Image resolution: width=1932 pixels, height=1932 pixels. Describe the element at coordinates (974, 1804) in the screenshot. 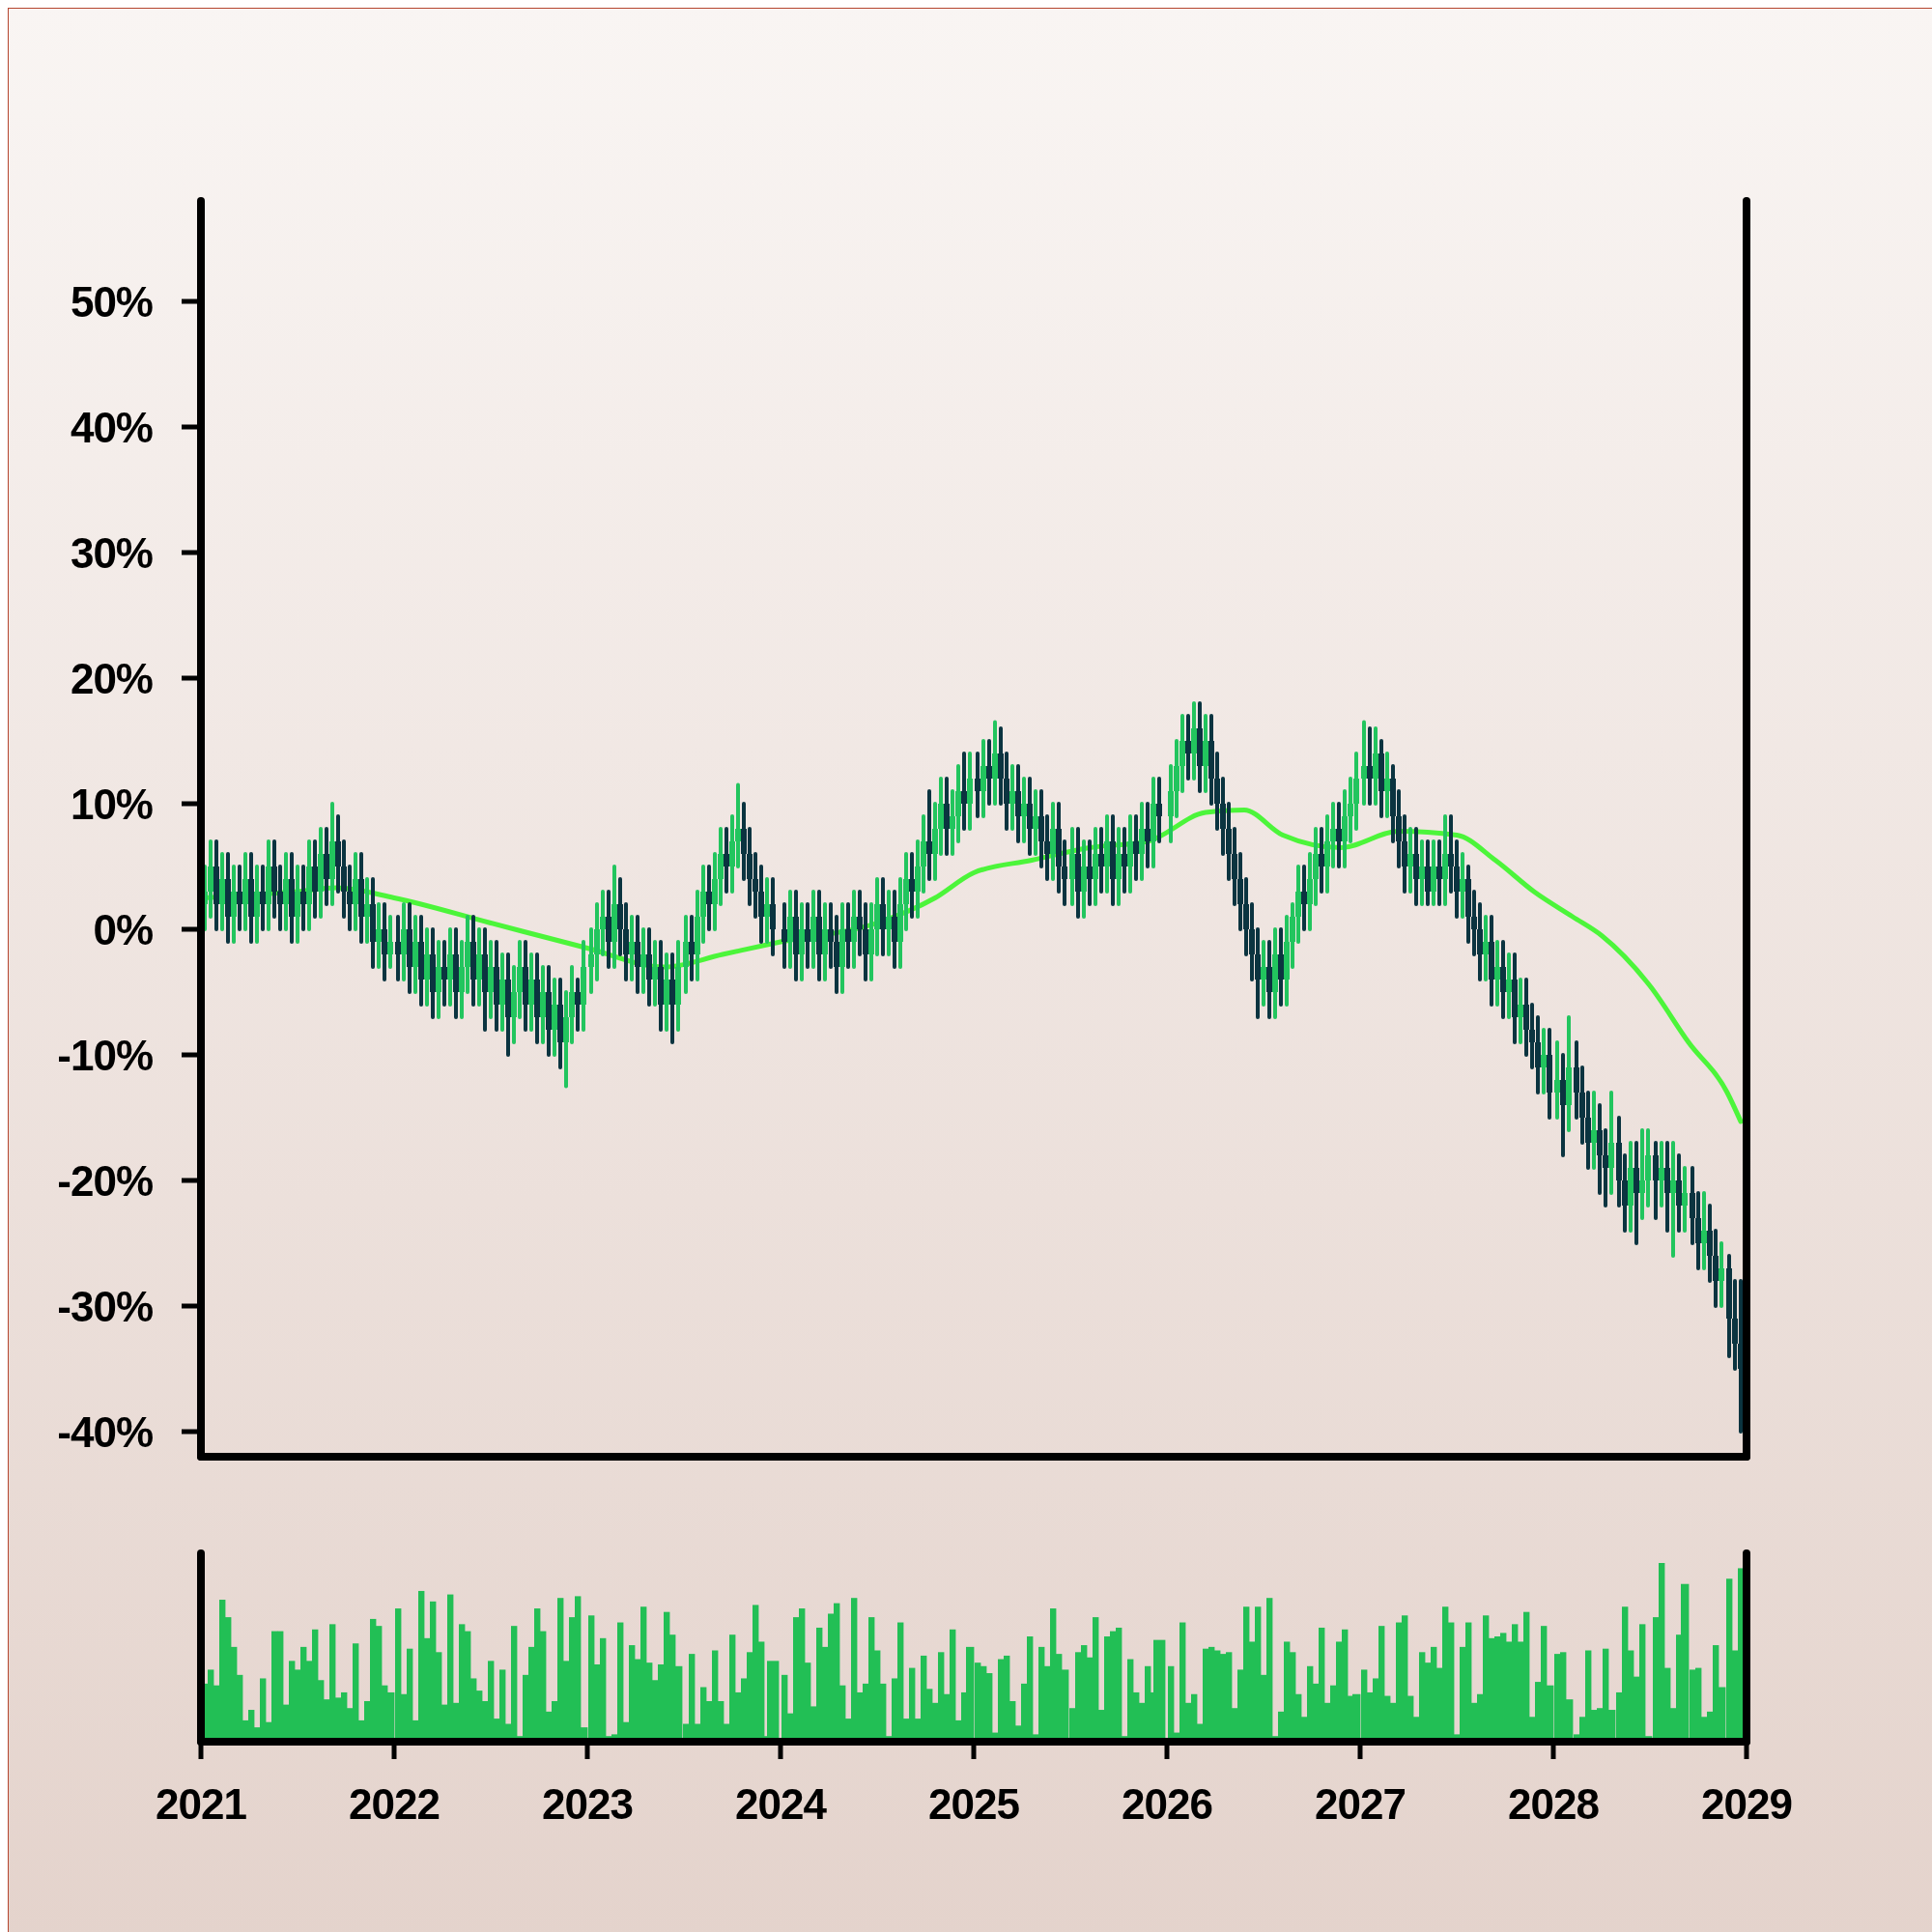

I see `x-tick-label: 2025` at that location.